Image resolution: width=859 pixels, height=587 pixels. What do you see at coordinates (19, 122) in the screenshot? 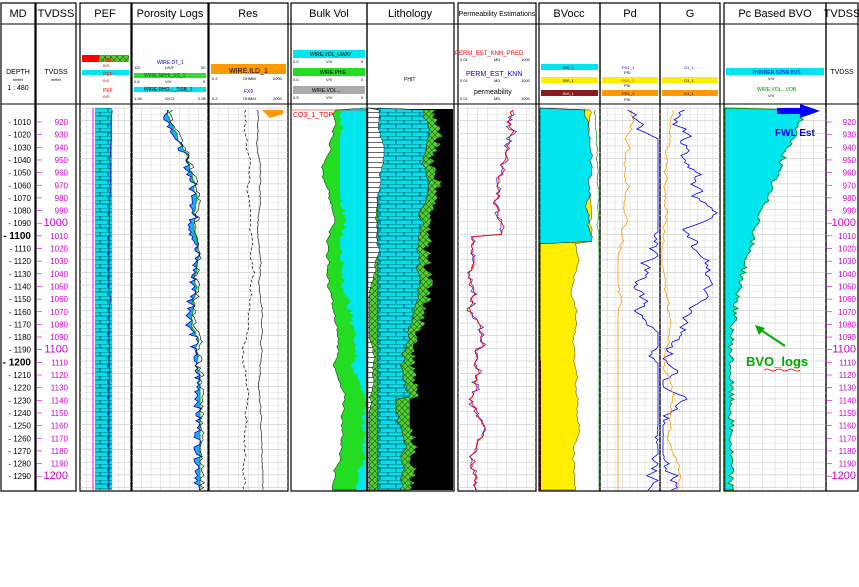
I see `md-tick-label: - 1010` at bounding box center [19, 122].